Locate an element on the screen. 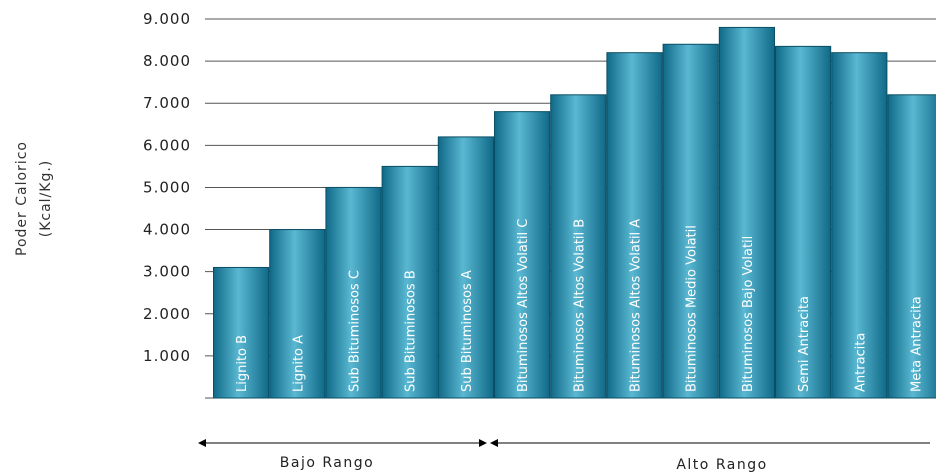  y-axis-title: Poder Calorico (Kcal/Kg.) is located at coordinates (34, 198).